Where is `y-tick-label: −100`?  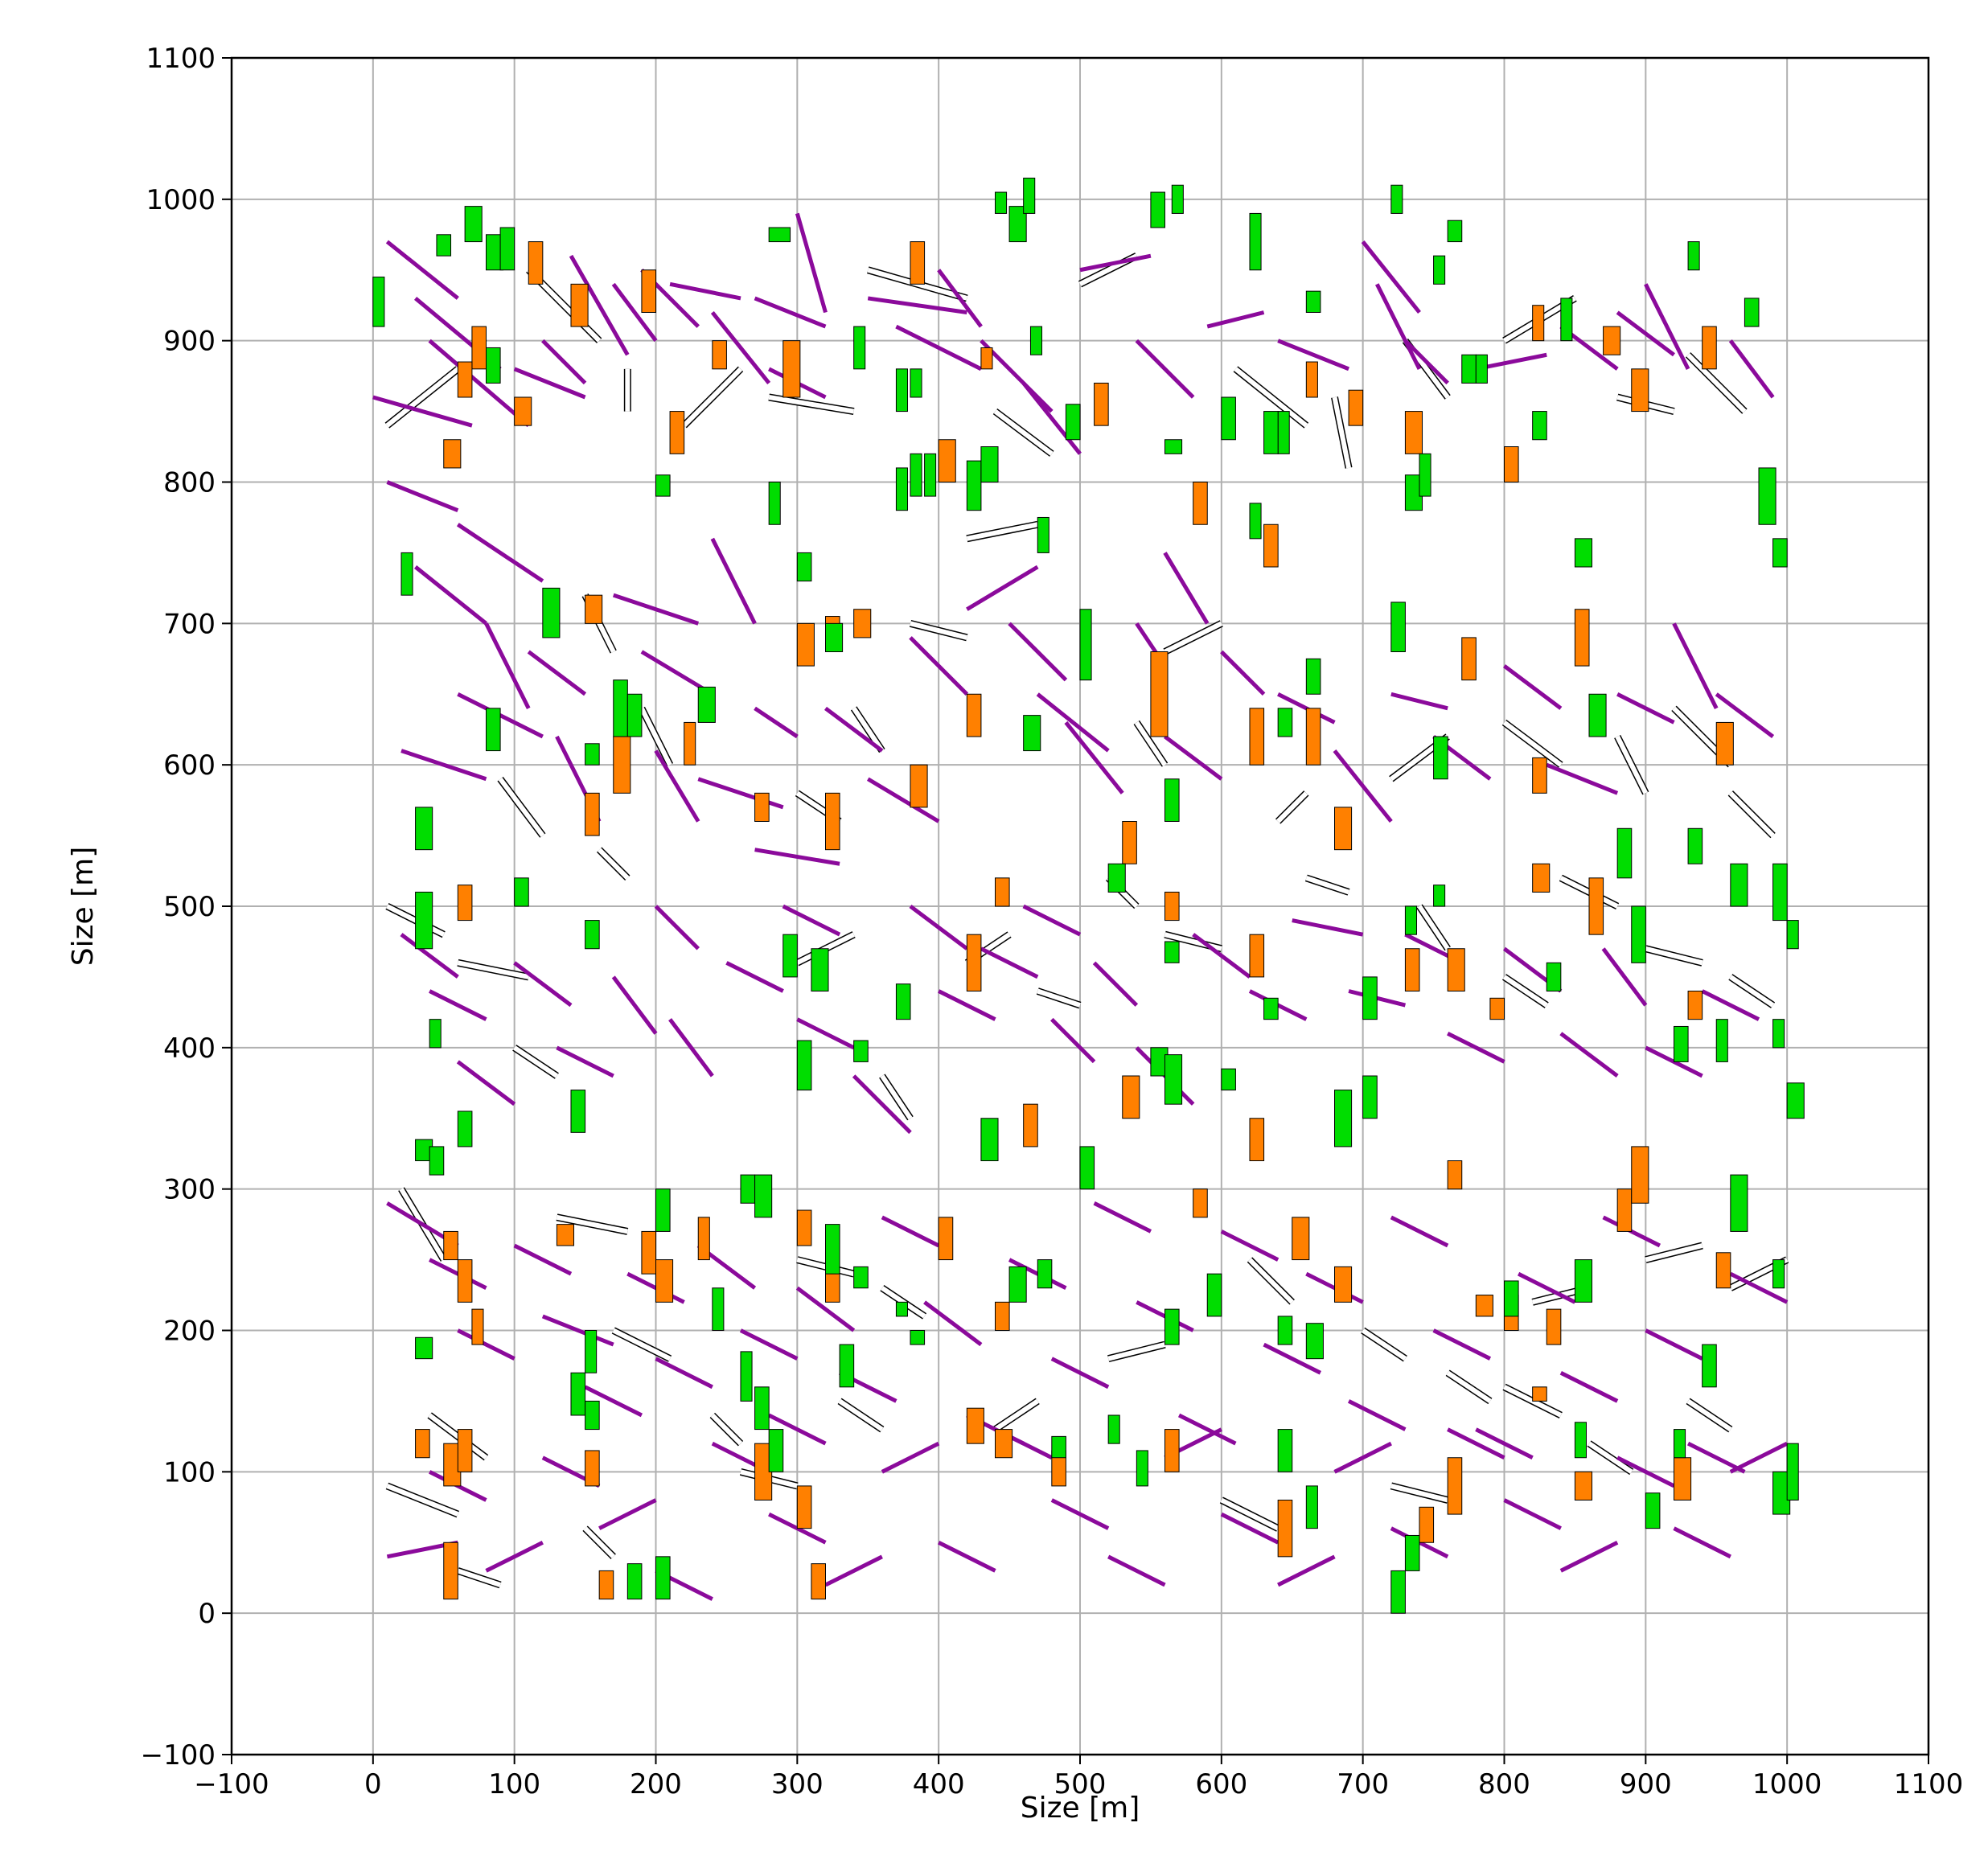
y-tick-label: −100 is located at coordinates (178, 1755).